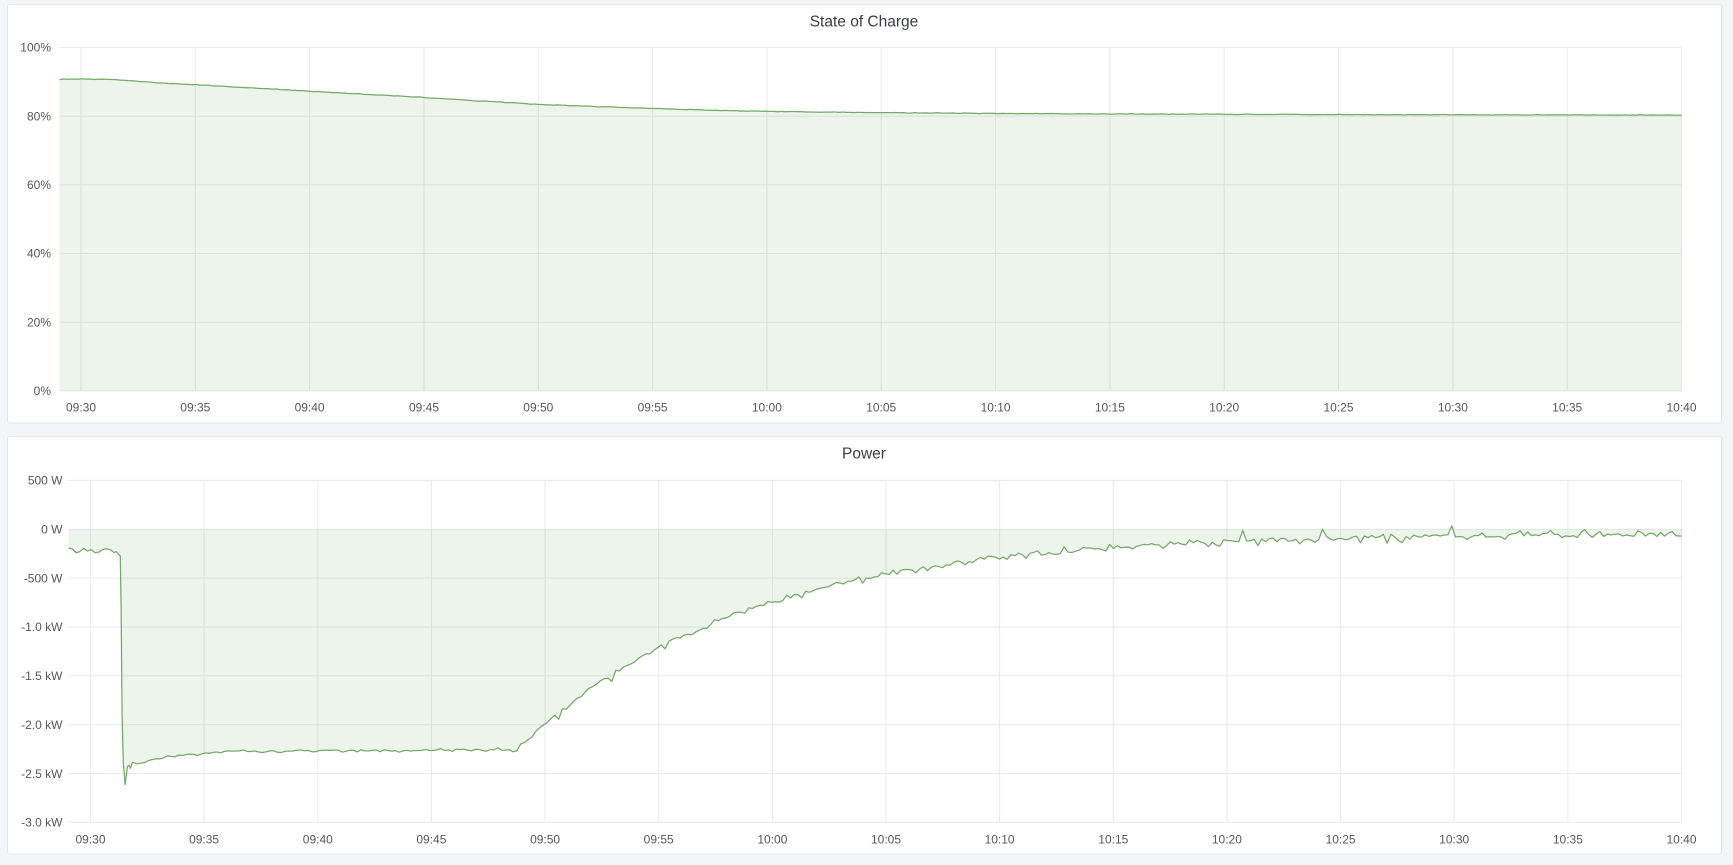 Image resolution: width=1733 pixels, height=865 pixels. I want to click on svg-text: -1.5 kW, so click(42, 676).